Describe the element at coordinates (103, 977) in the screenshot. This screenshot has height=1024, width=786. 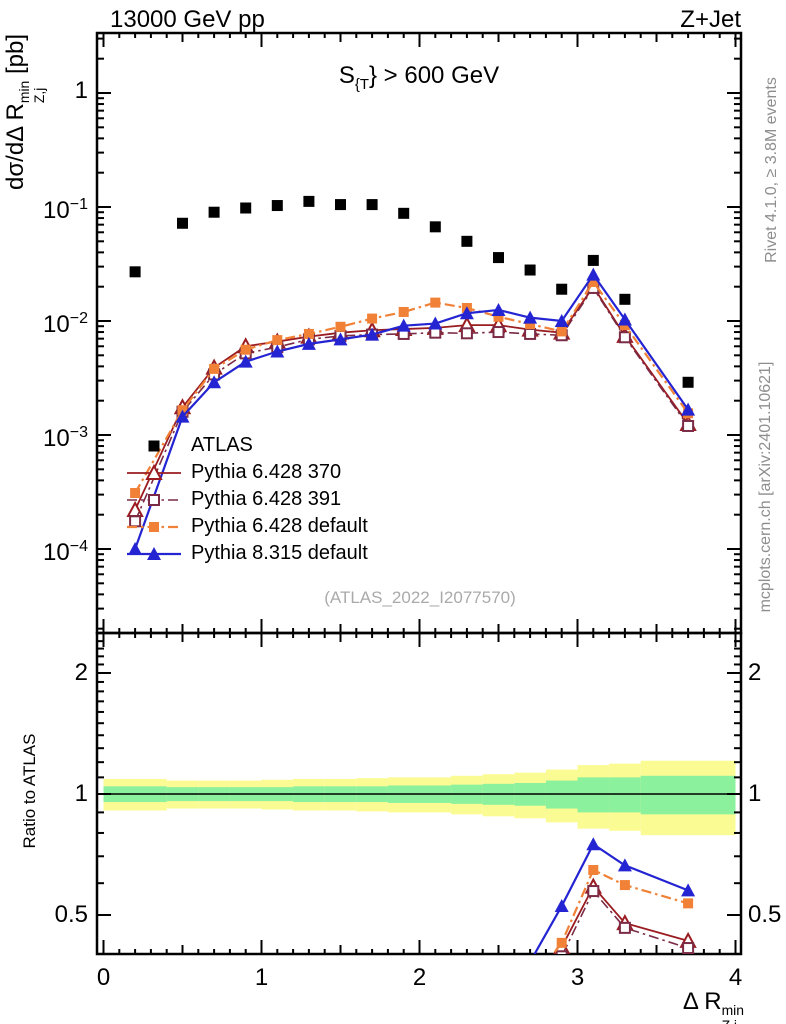
I see `x-tick-label: 0` at that location.